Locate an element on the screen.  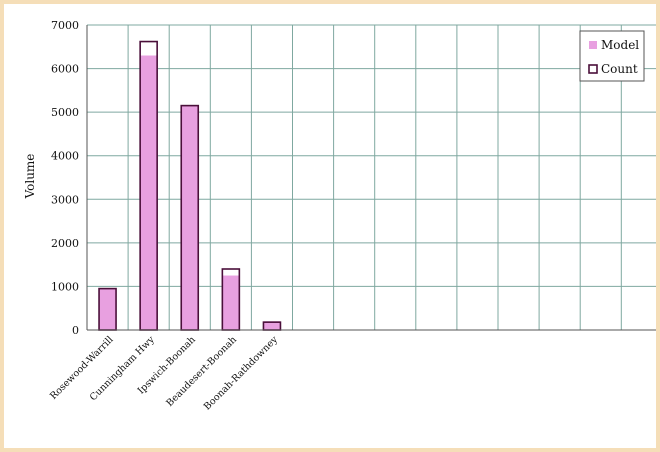
y-tick-label: 0 is located at coordinates (75, 330).